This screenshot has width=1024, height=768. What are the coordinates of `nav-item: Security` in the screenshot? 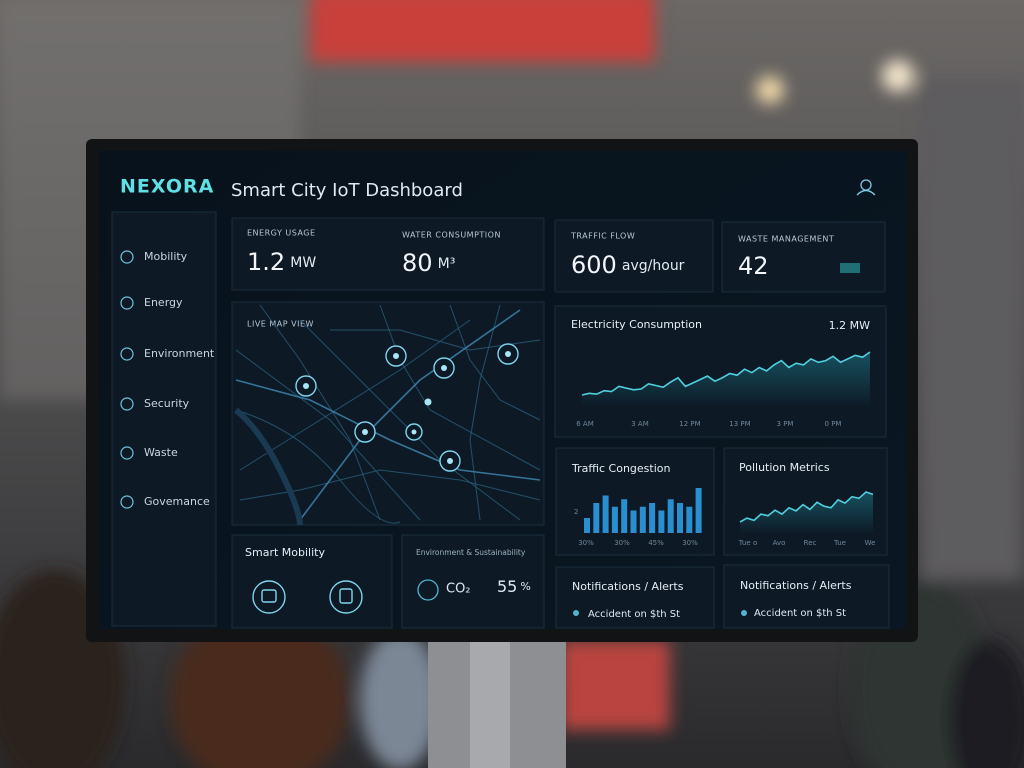 It's located at (155, 404).